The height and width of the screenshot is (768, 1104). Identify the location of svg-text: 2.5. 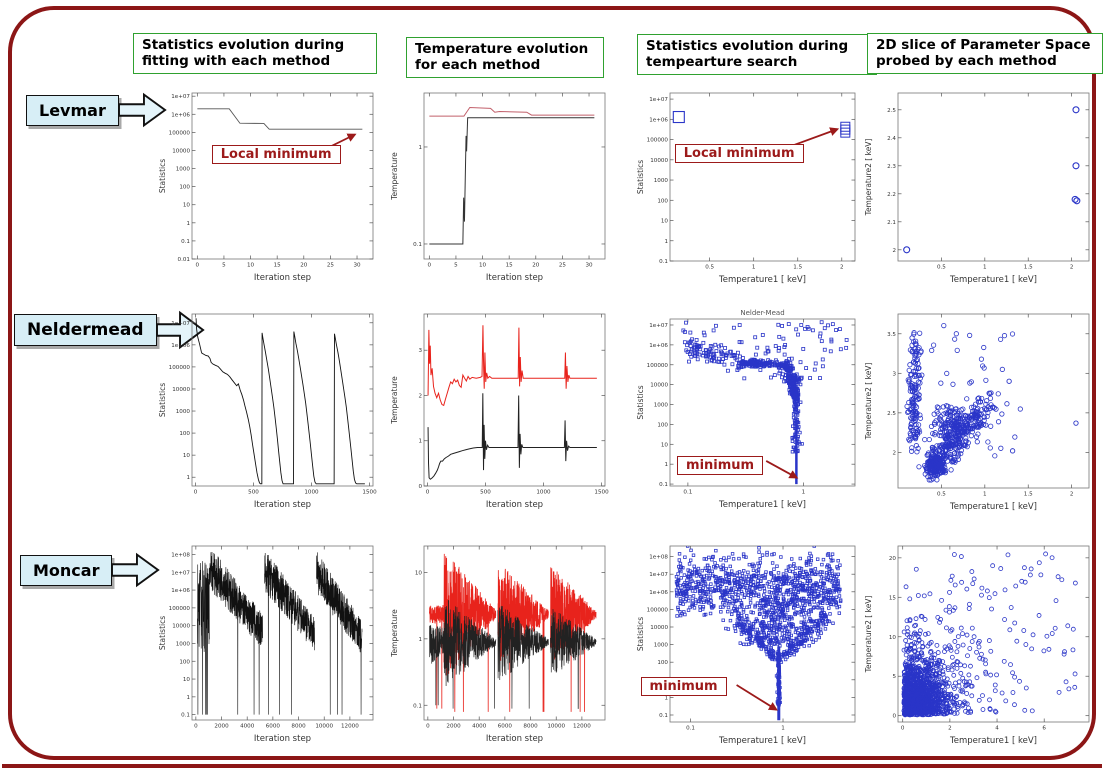
(891, 414).